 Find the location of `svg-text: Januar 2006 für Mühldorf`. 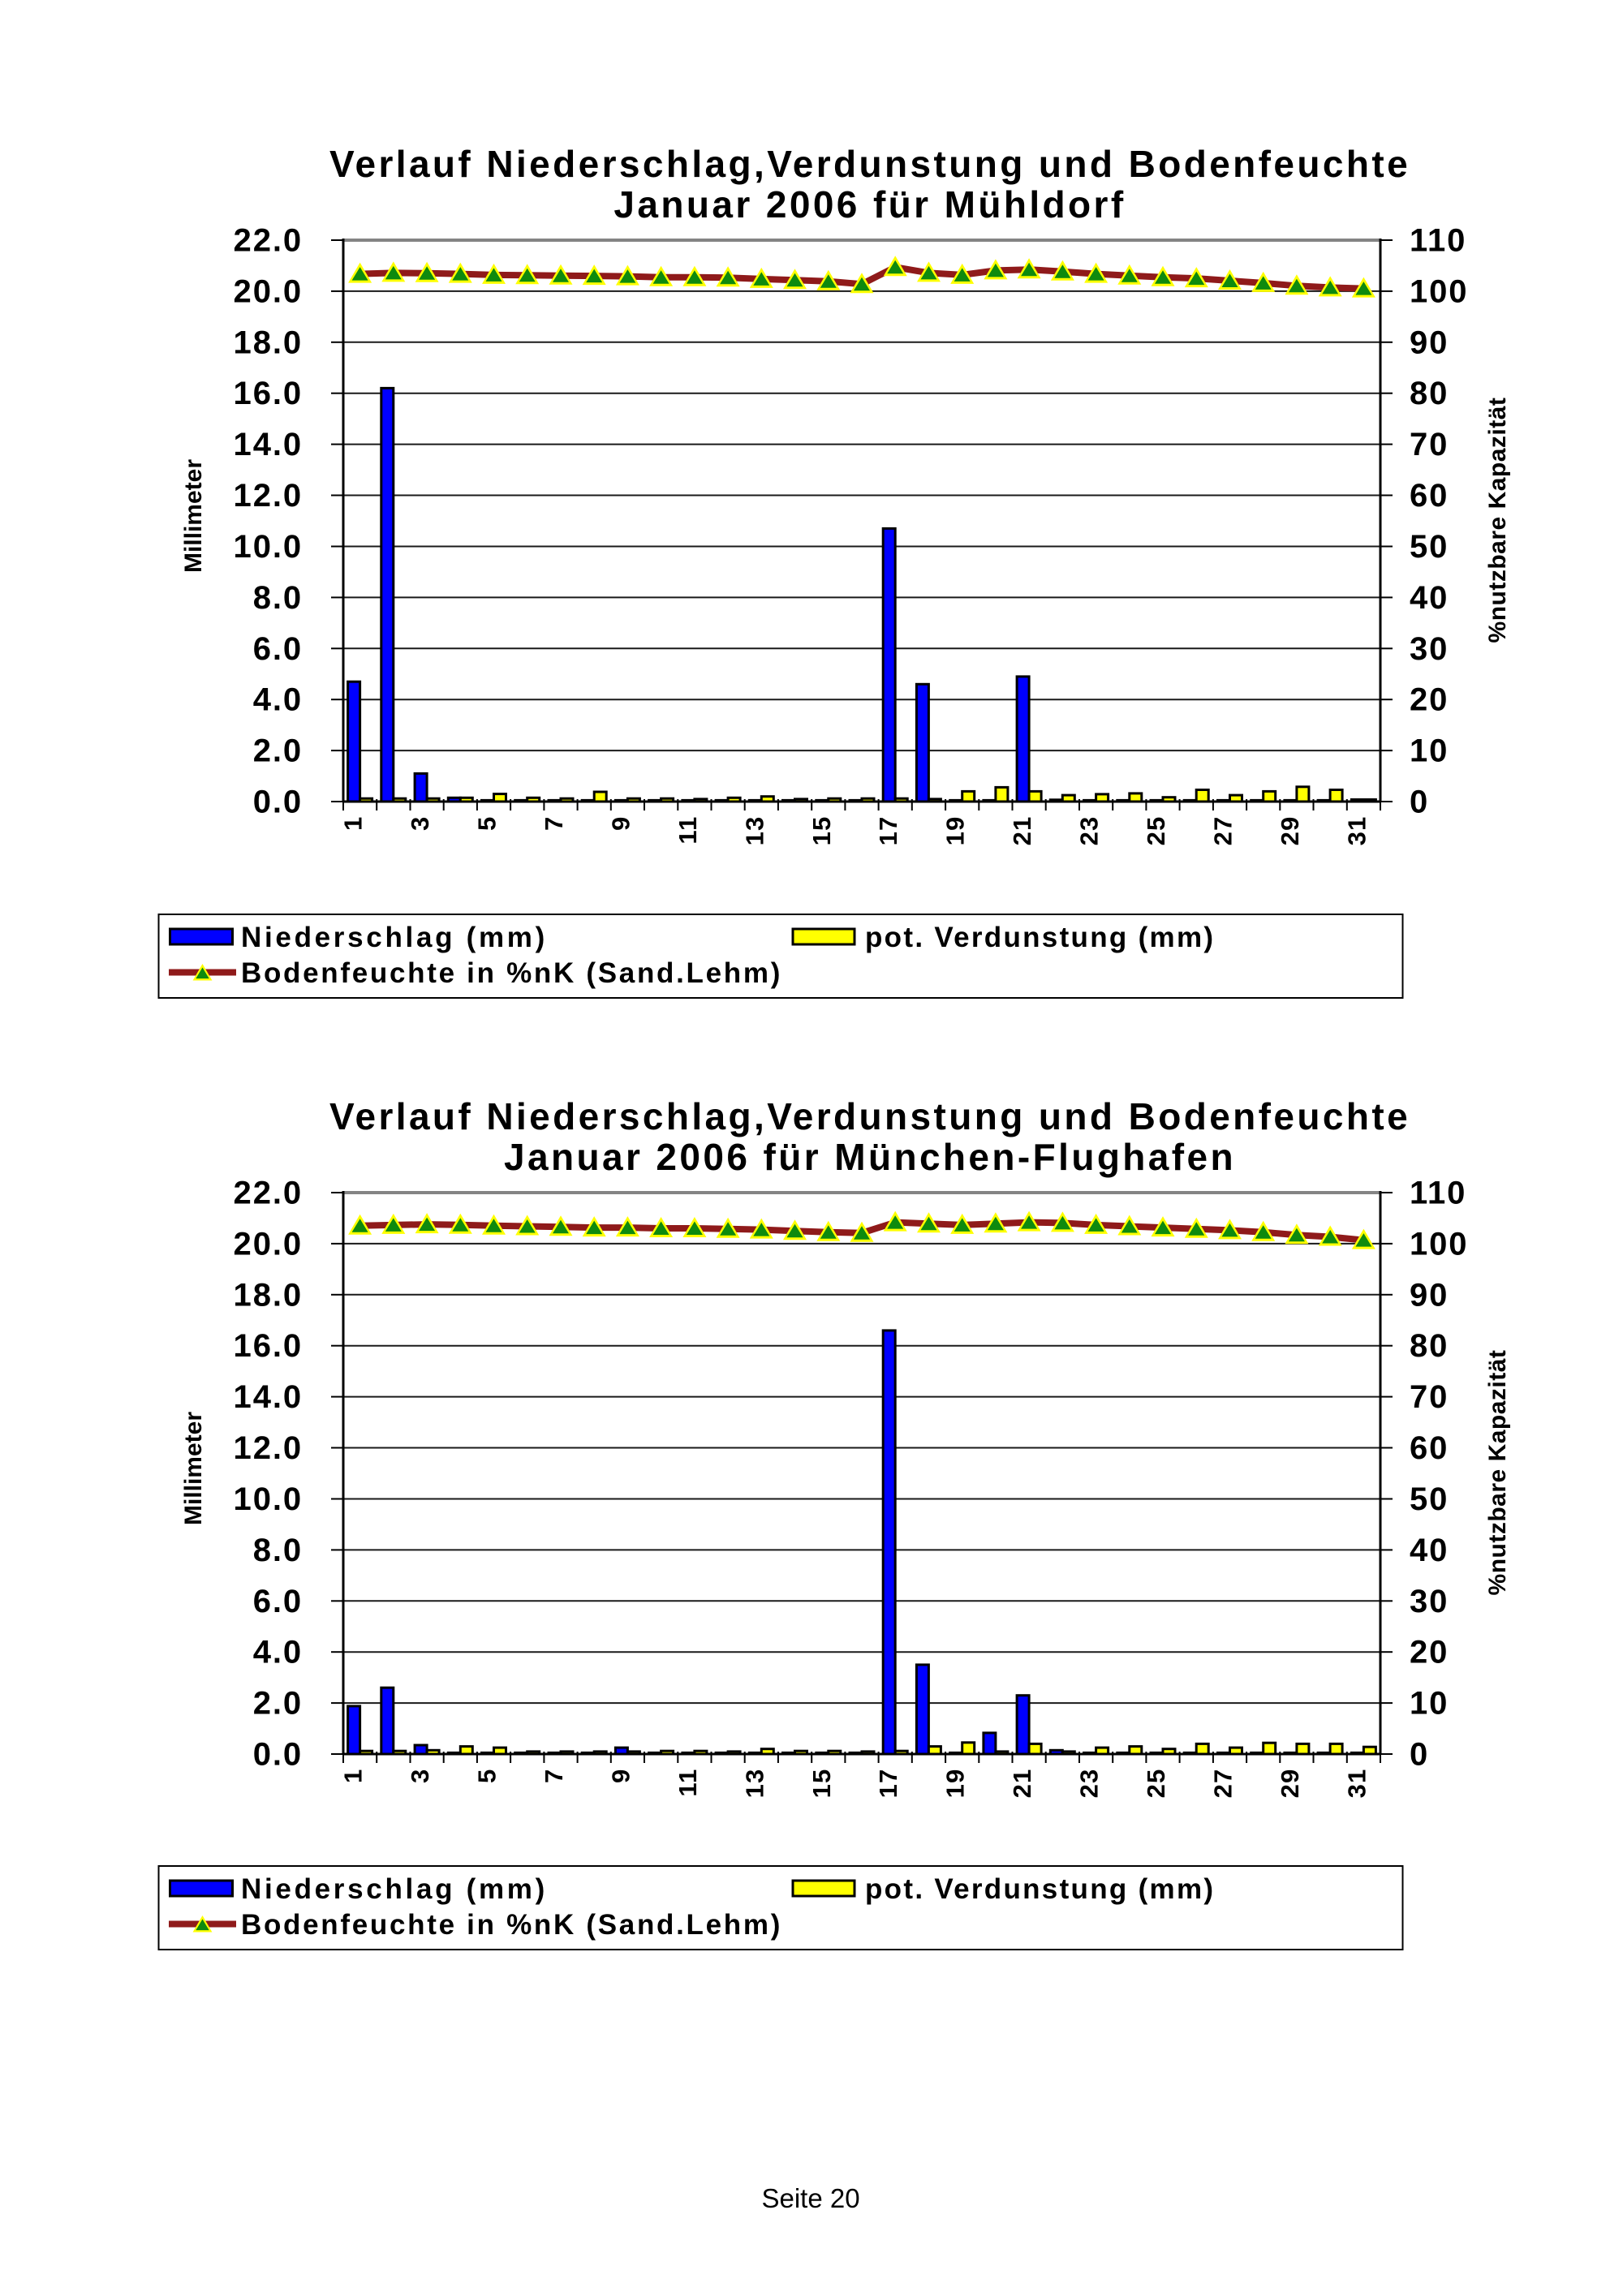

svg-text: Januar 2006 für Mühldorf is located at coordinates (869, 204).